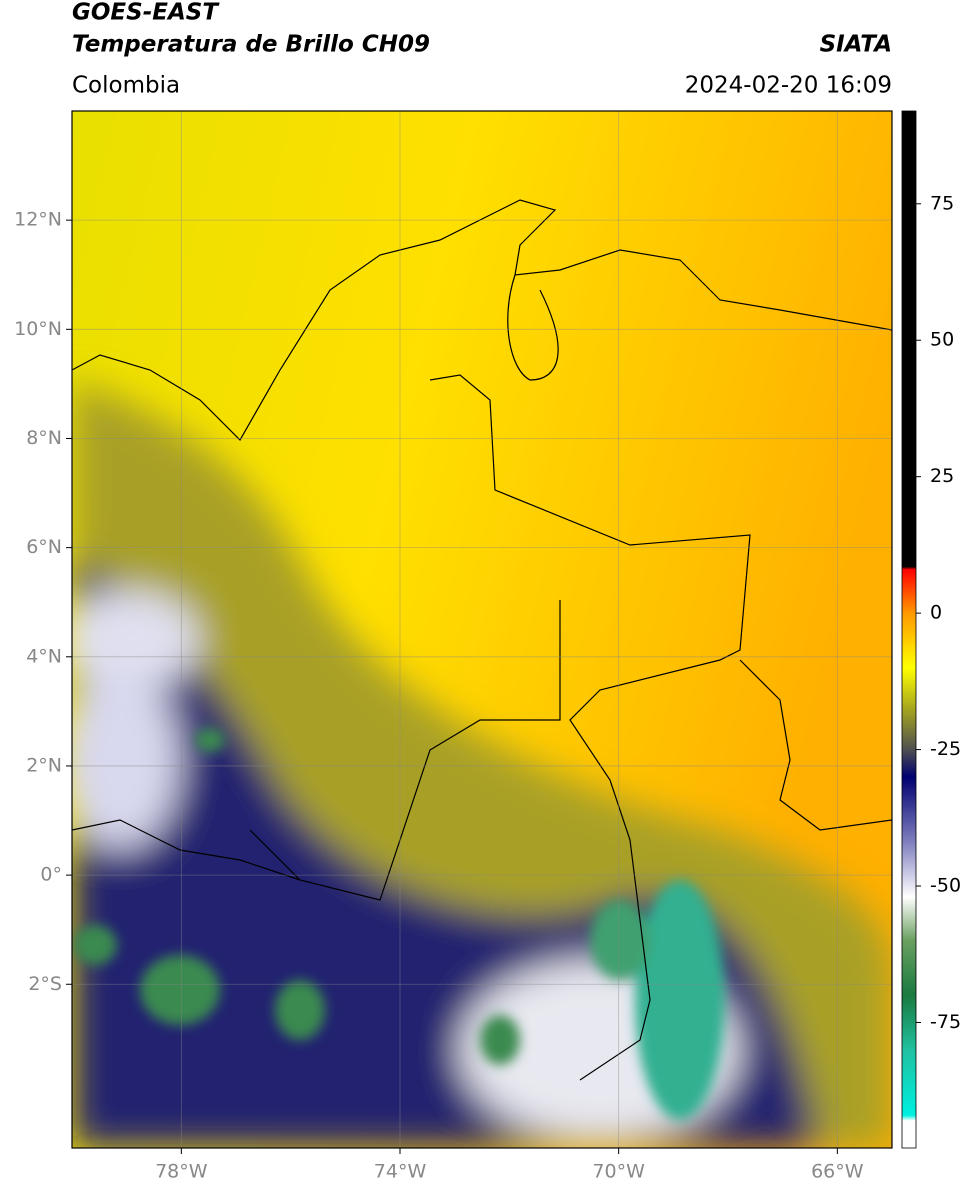 This screenshot has height=1190, width=966. I want to click on colorbar-tick-label: -50, so click(945, 886).